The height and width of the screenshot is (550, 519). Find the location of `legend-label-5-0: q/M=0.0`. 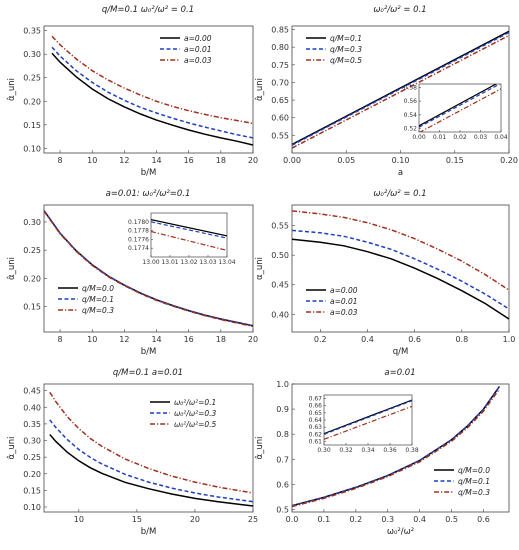

legend-label-5-0: q/M=0.0 is located at coordinates (474, 470).